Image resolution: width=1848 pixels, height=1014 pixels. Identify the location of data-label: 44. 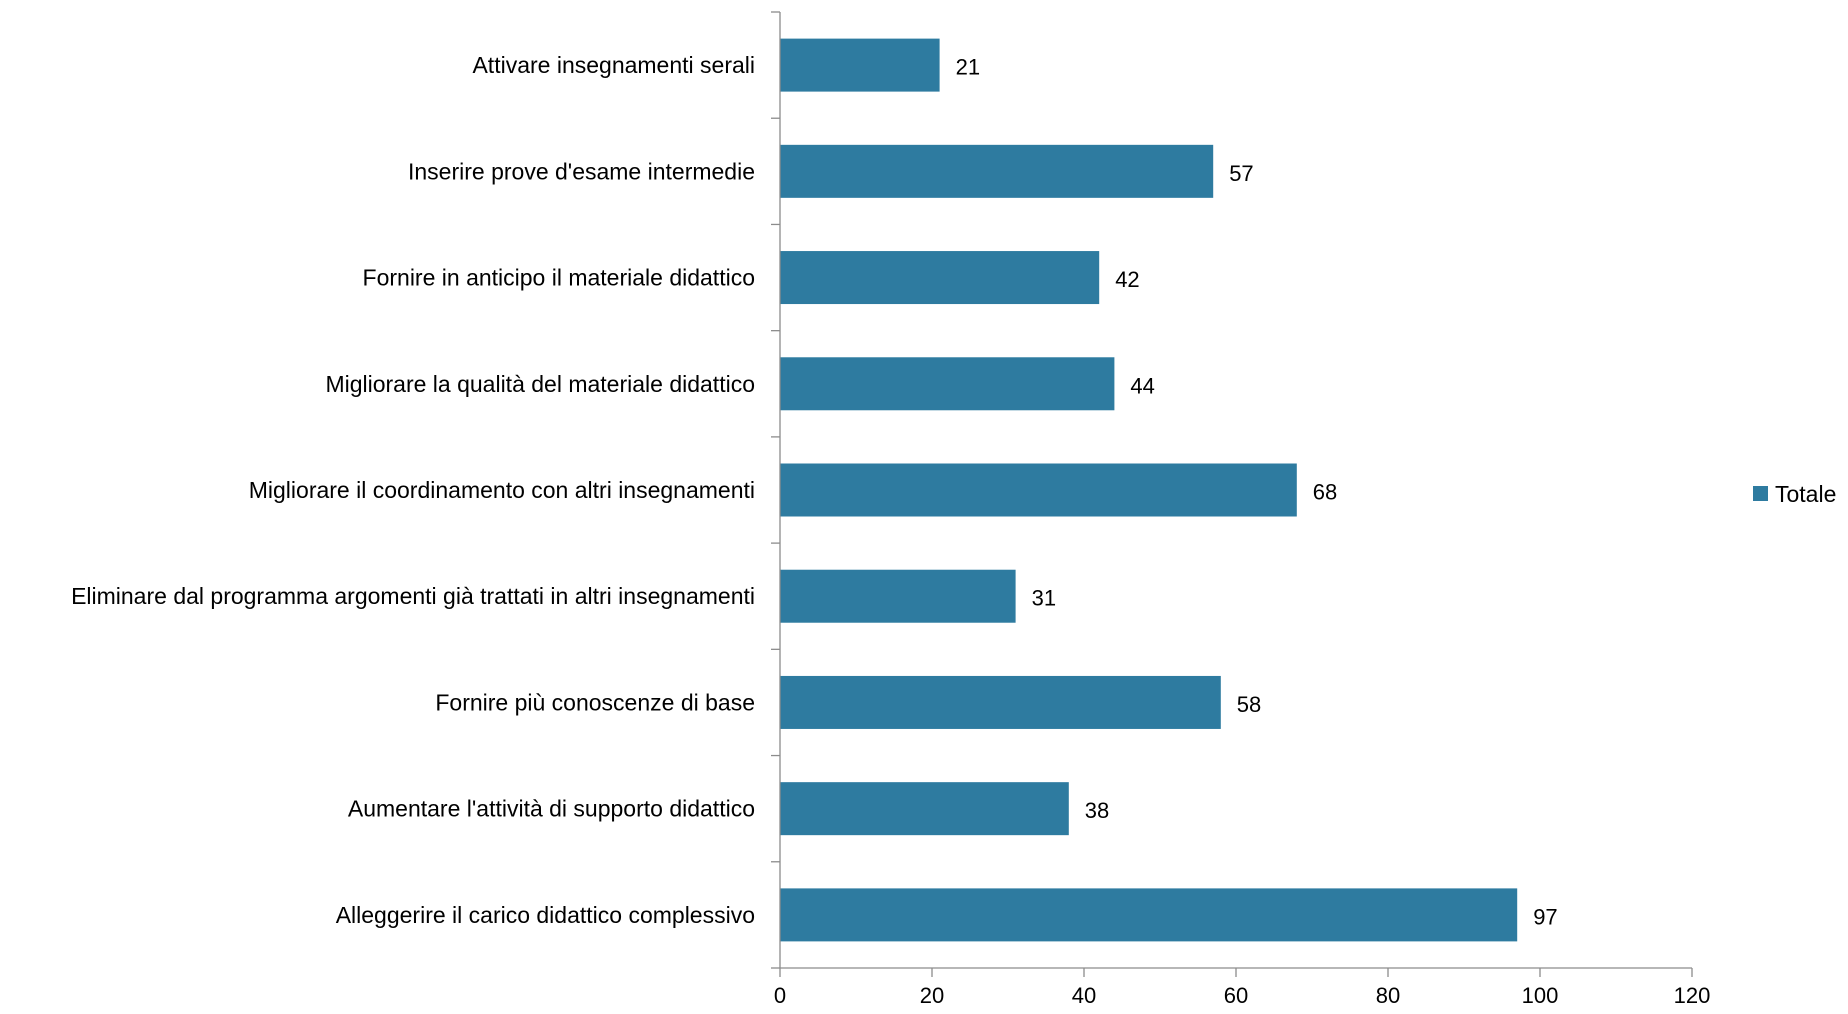
(1142, 385).